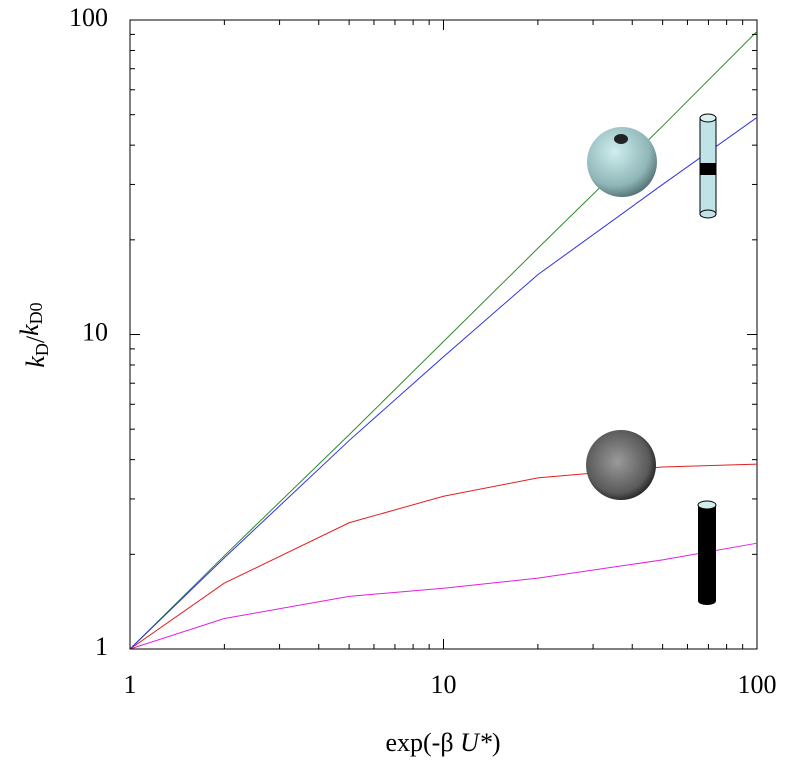 The width and height of the screenshot is (785, 774). I want to click on sphere-patch, so click(621, 139).